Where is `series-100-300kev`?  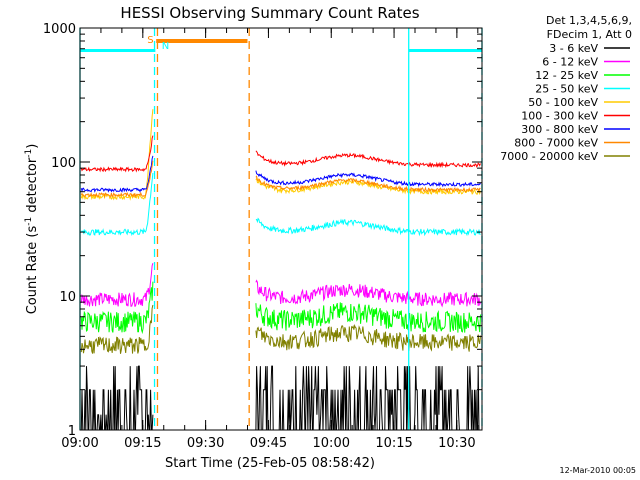
series-100-300kev is located at coordinates (280, 154).